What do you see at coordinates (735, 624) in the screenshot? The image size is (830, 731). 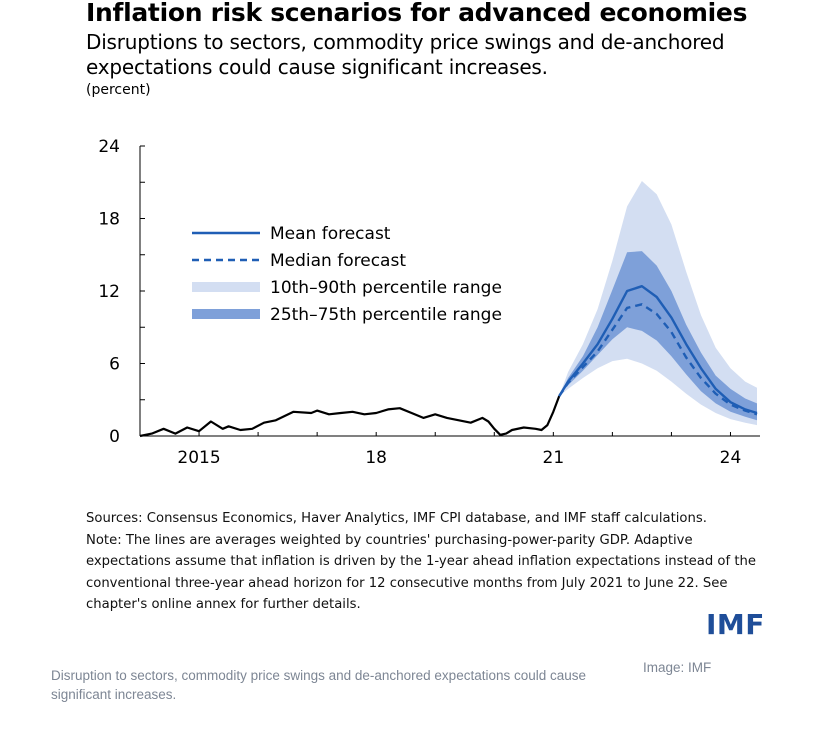 I see `imf-logo: IMF` at bounding box center [735, 624].